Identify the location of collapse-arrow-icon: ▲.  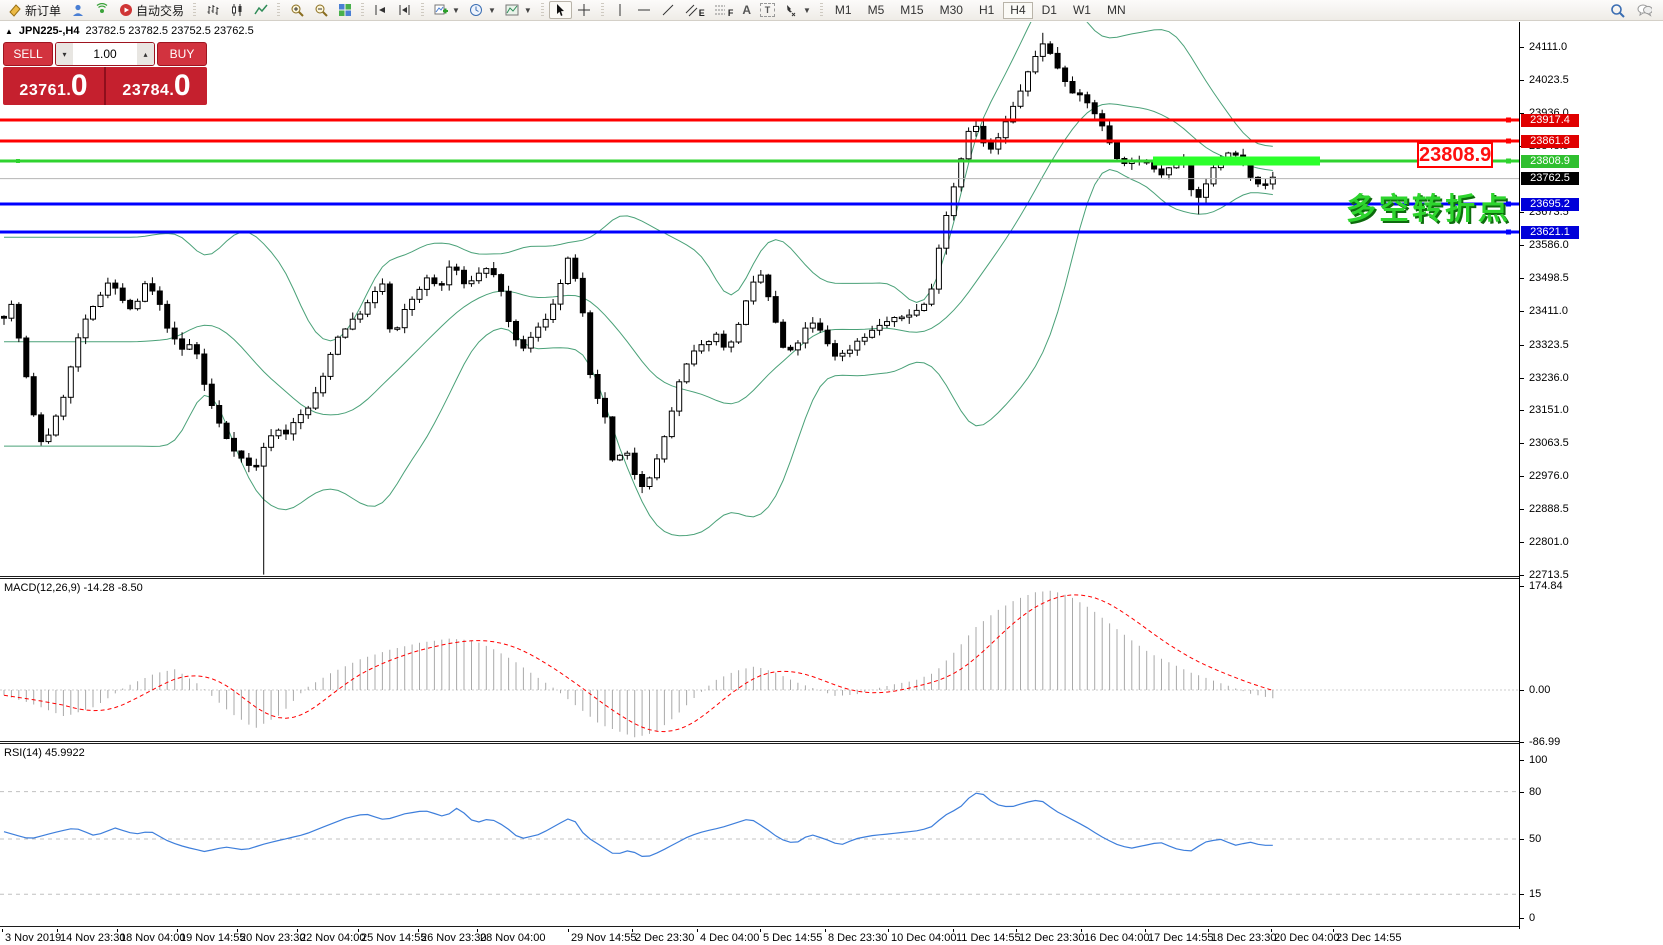
(9, 31).